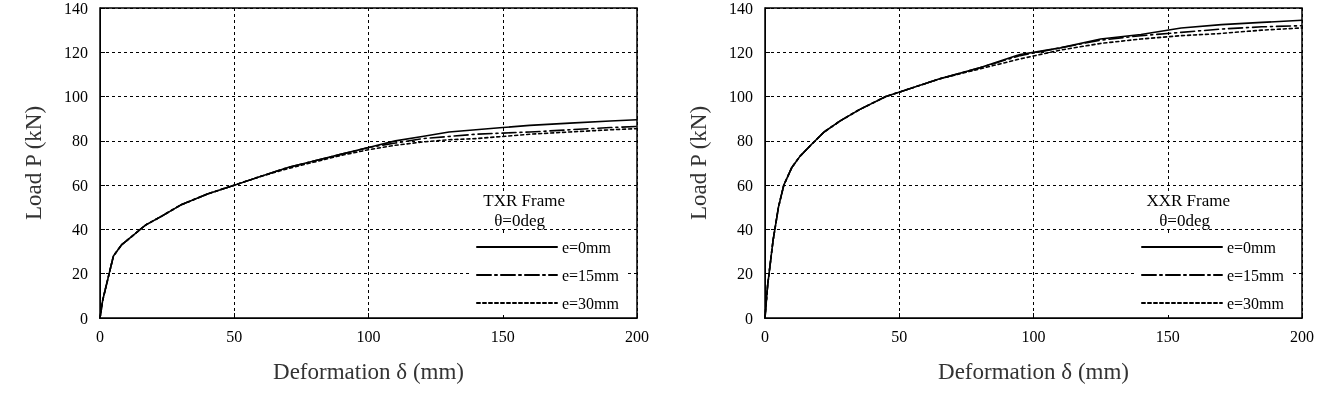 This screenshot has width=1331, height=393. Describe the element at coordinates (524, 200) in the screenshot. I see `legend-title: TXR Frame` at that location.